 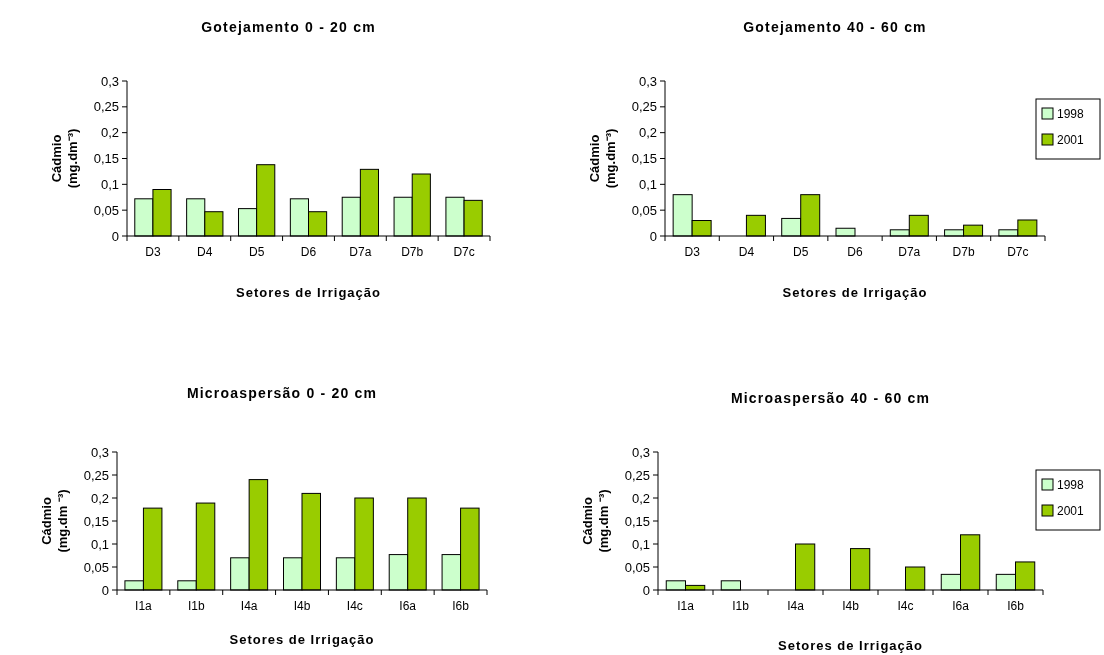 I want to click on chart-title: Gotejamento 0 - 20 cm, so click(x=288, y=27).